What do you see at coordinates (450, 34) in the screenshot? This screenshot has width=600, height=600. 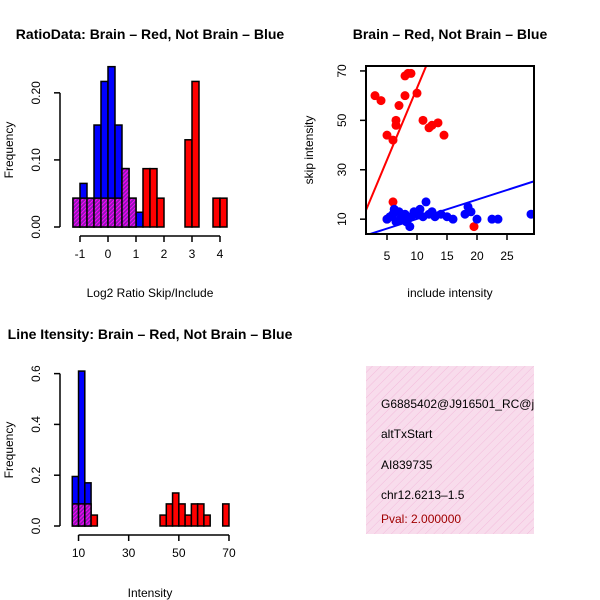 I see `scatter-title: Brain – Red, Not Brain – Blue` at bounding box center [450, 34].